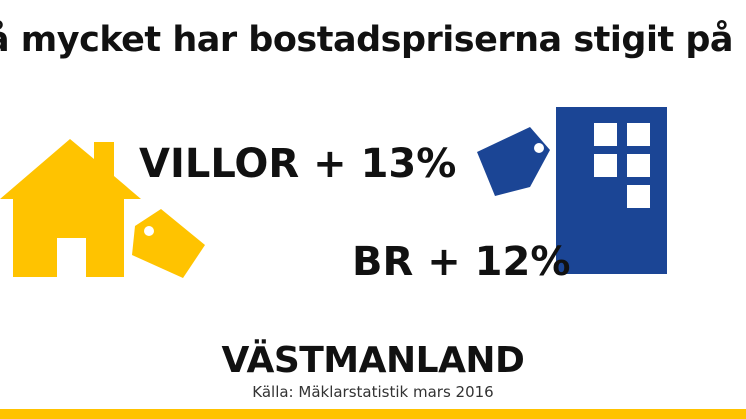  I want to click on price-tag-icon-yellow, so click(168, 243).